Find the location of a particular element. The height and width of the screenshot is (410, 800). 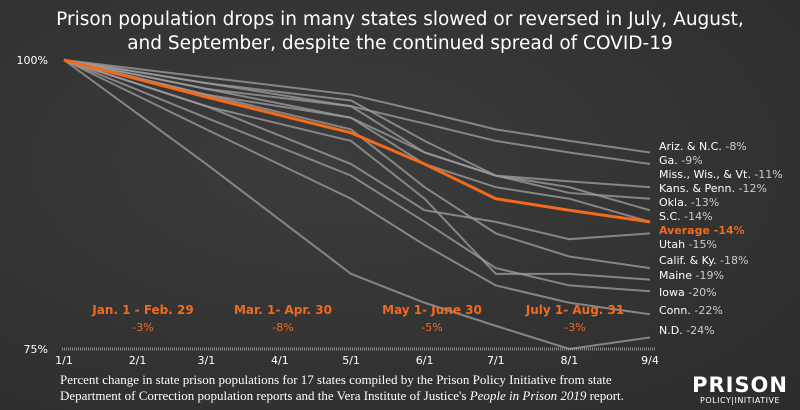

prison-policy-initiative-logo: PRISON POLICY|INITIATIVE is located at coordinates (740, 389).